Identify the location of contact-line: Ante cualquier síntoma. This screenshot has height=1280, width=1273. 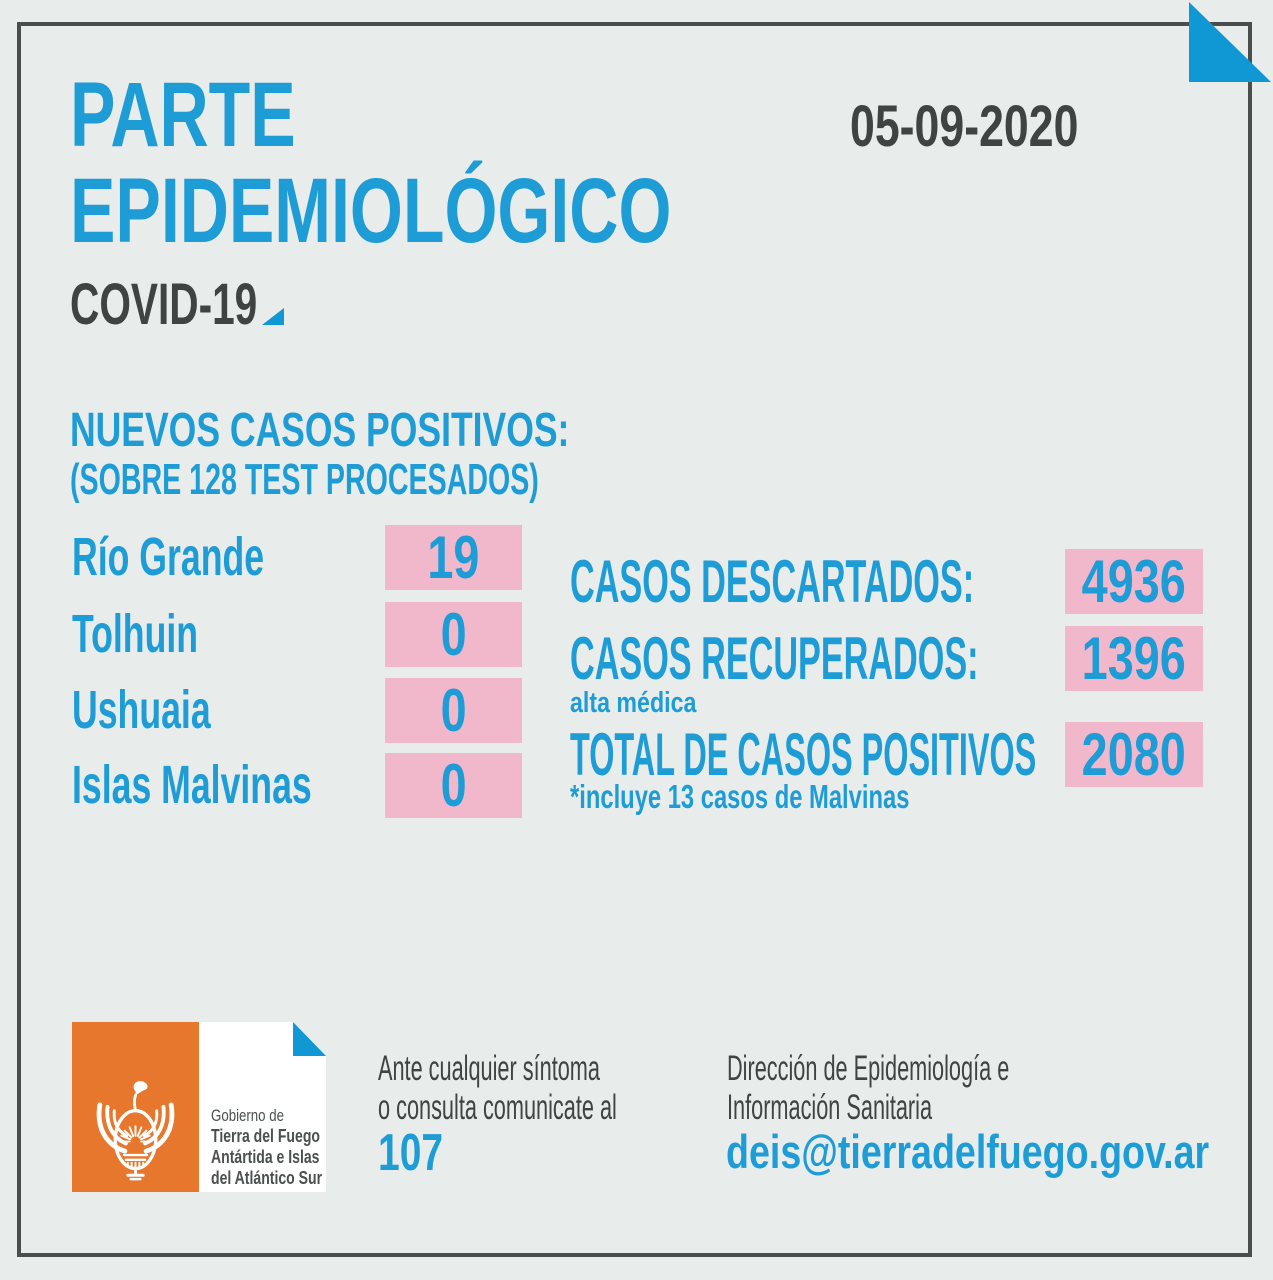
(570, 1068).